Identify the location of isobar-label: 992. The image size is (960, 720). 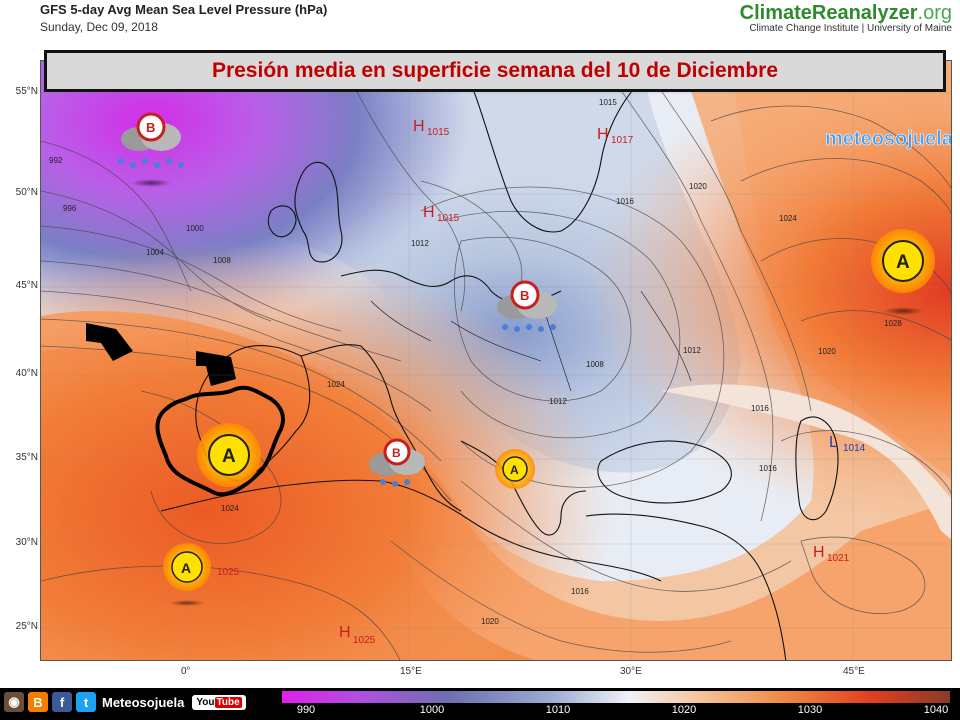
(56, 160).